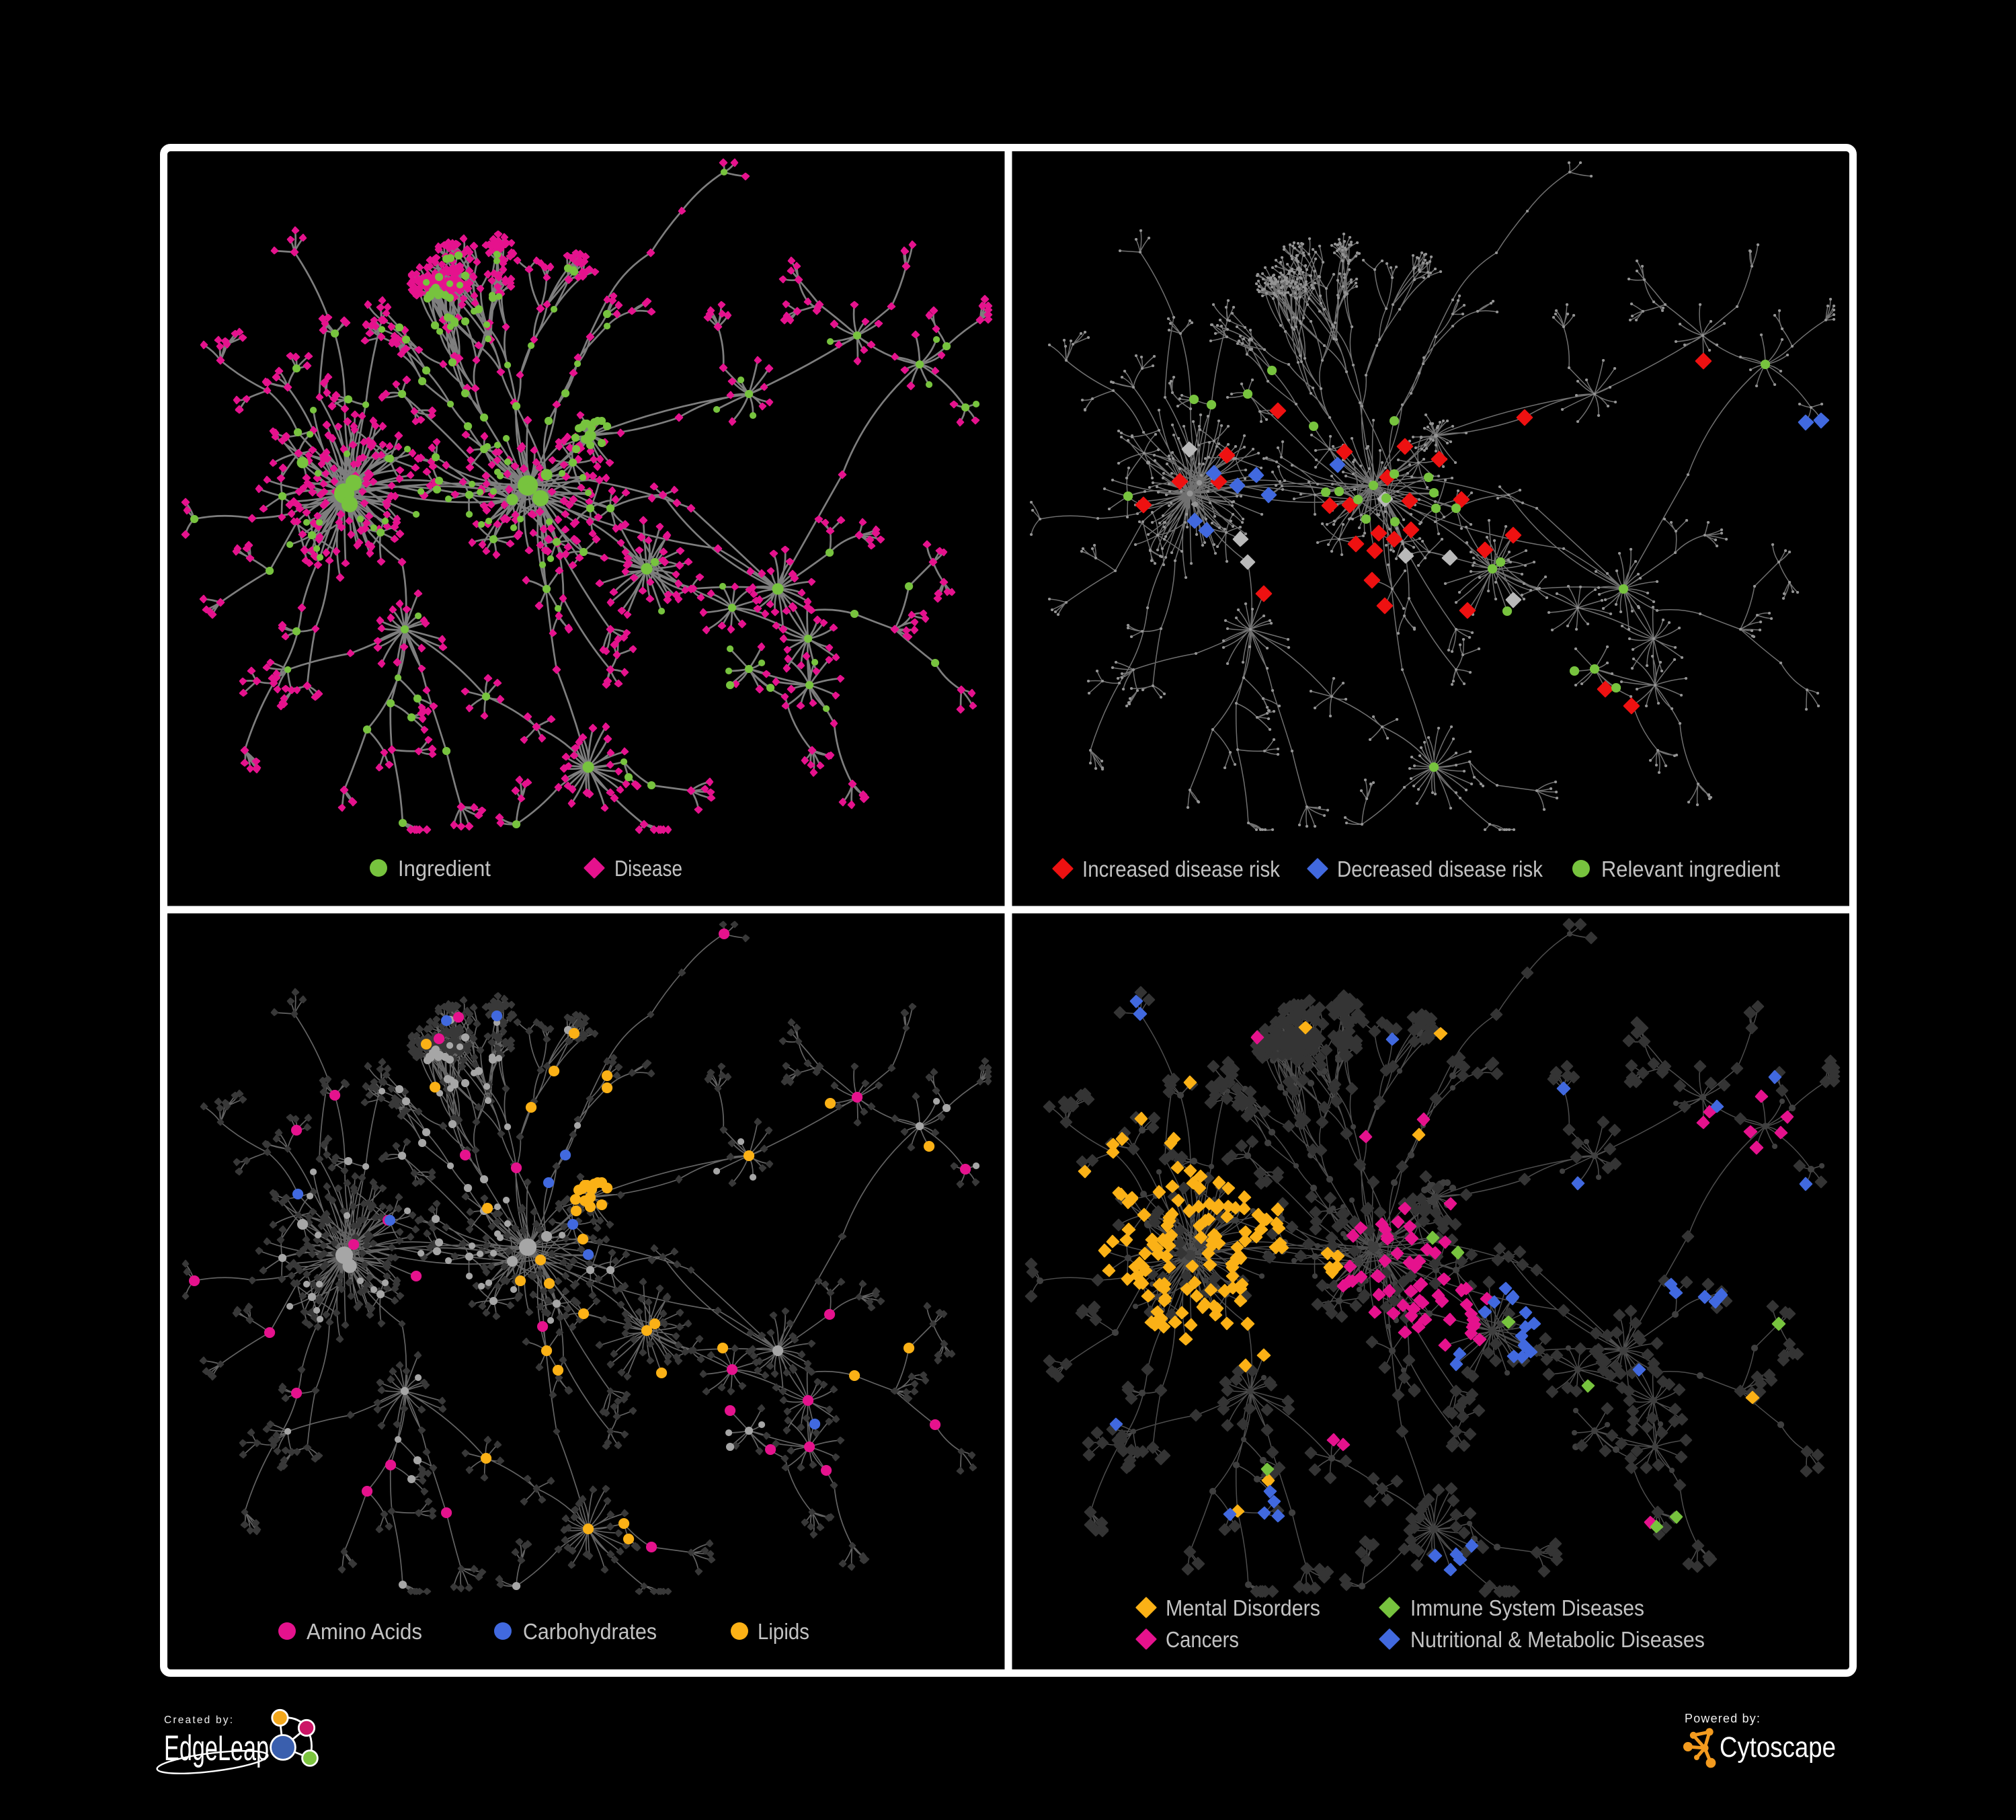 The width and height of the screenshot is (2016, 1820). What do you see at coordinates (1722, 1718) in the screenshot?
I see `svg-text: Powered by:` at bounding box center [1722, 1718].